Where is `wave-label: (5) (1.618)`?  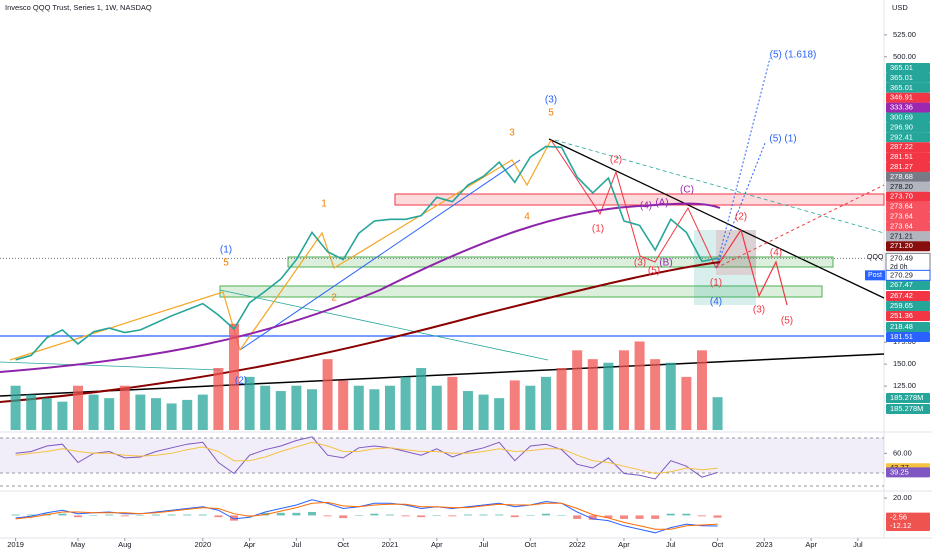
wave-label: (5) (1.618) is located at coordinates (793, 55).